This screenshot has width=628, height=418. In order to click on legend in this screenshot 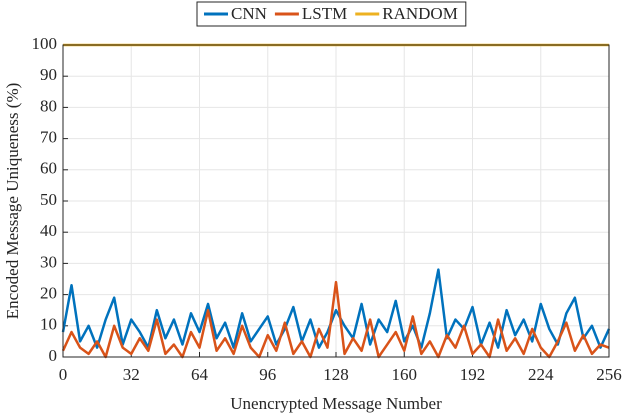, I will do `click(331, 14)`.